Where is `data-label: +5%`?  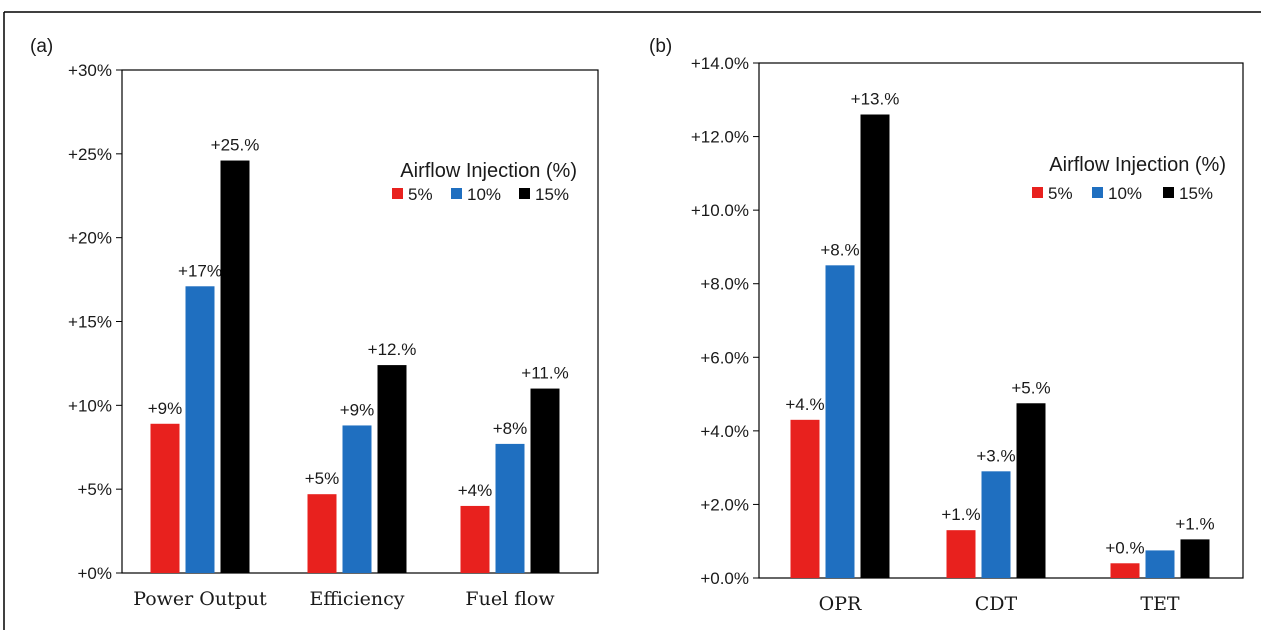 data-label: +5% is located at coordinates (322, 478).